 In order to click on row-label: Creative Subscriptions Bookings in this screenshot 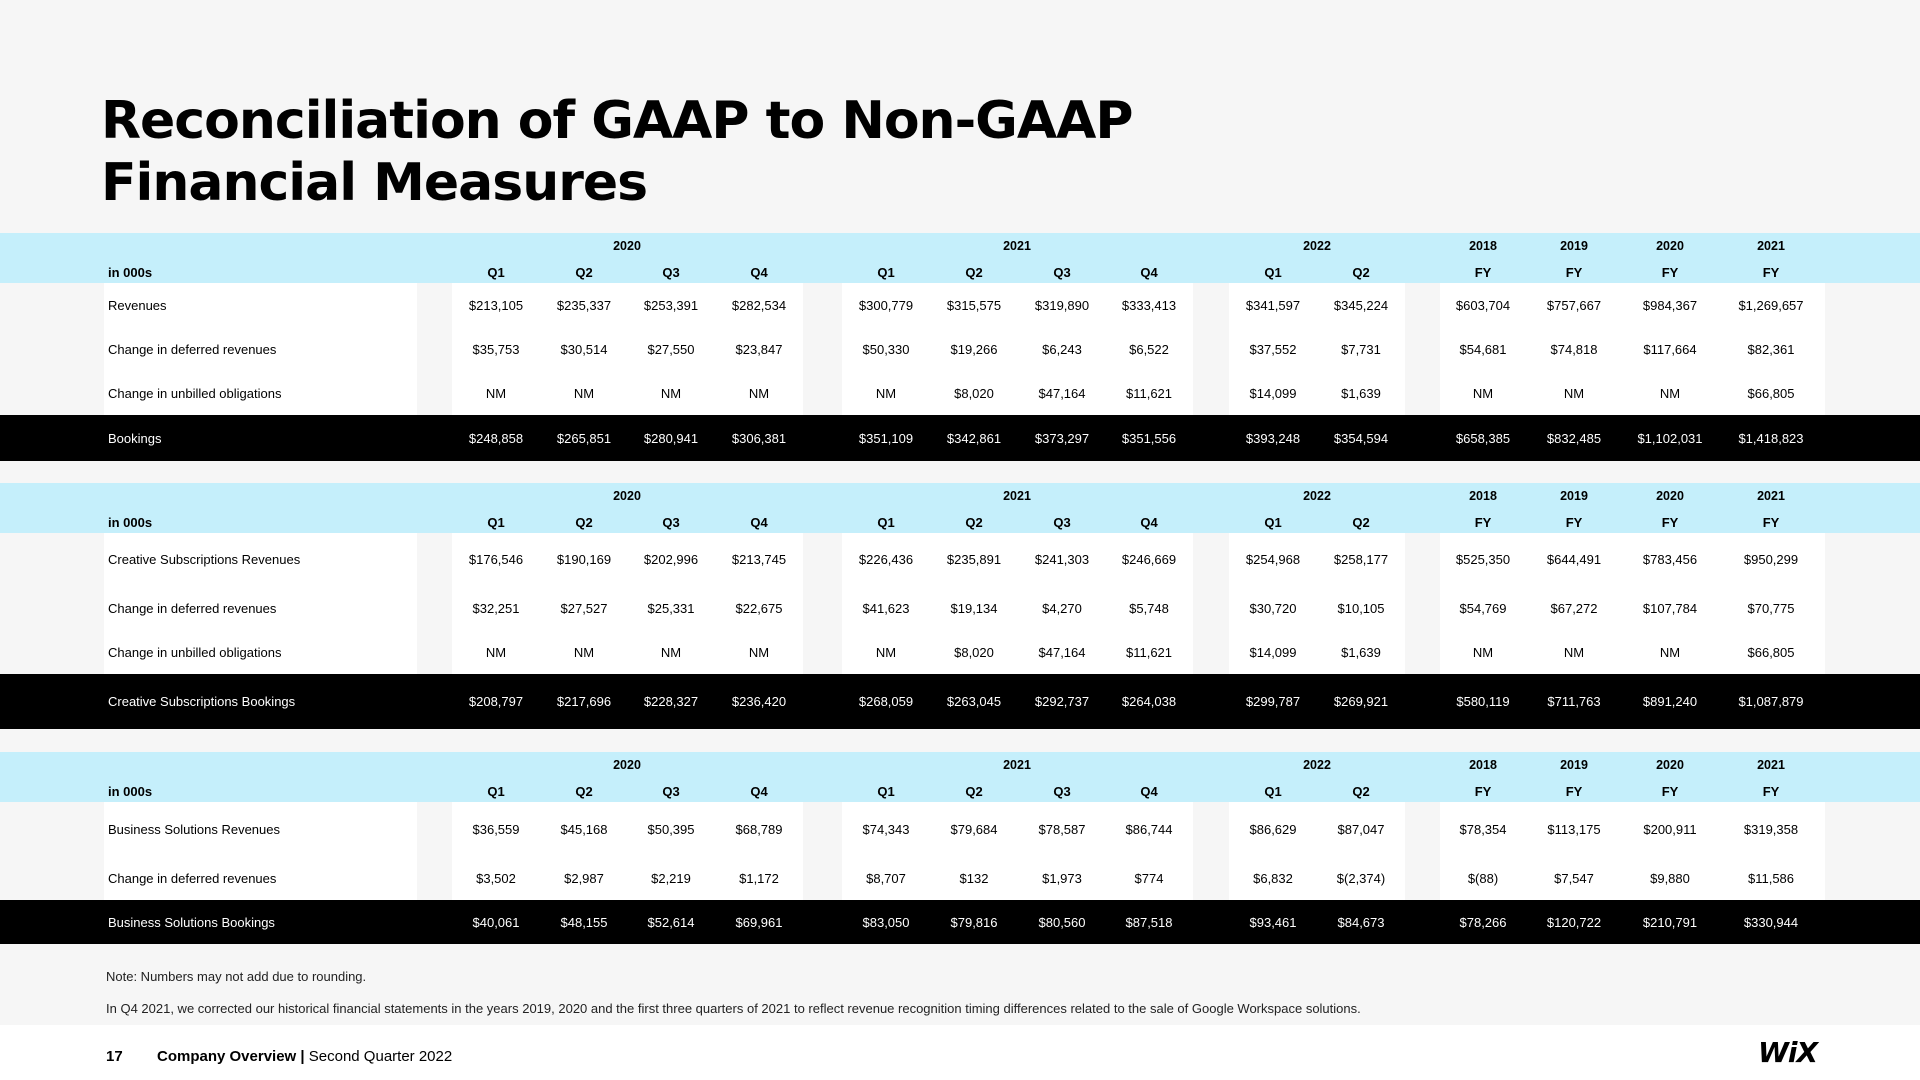, I will do `click(202, 701)`.